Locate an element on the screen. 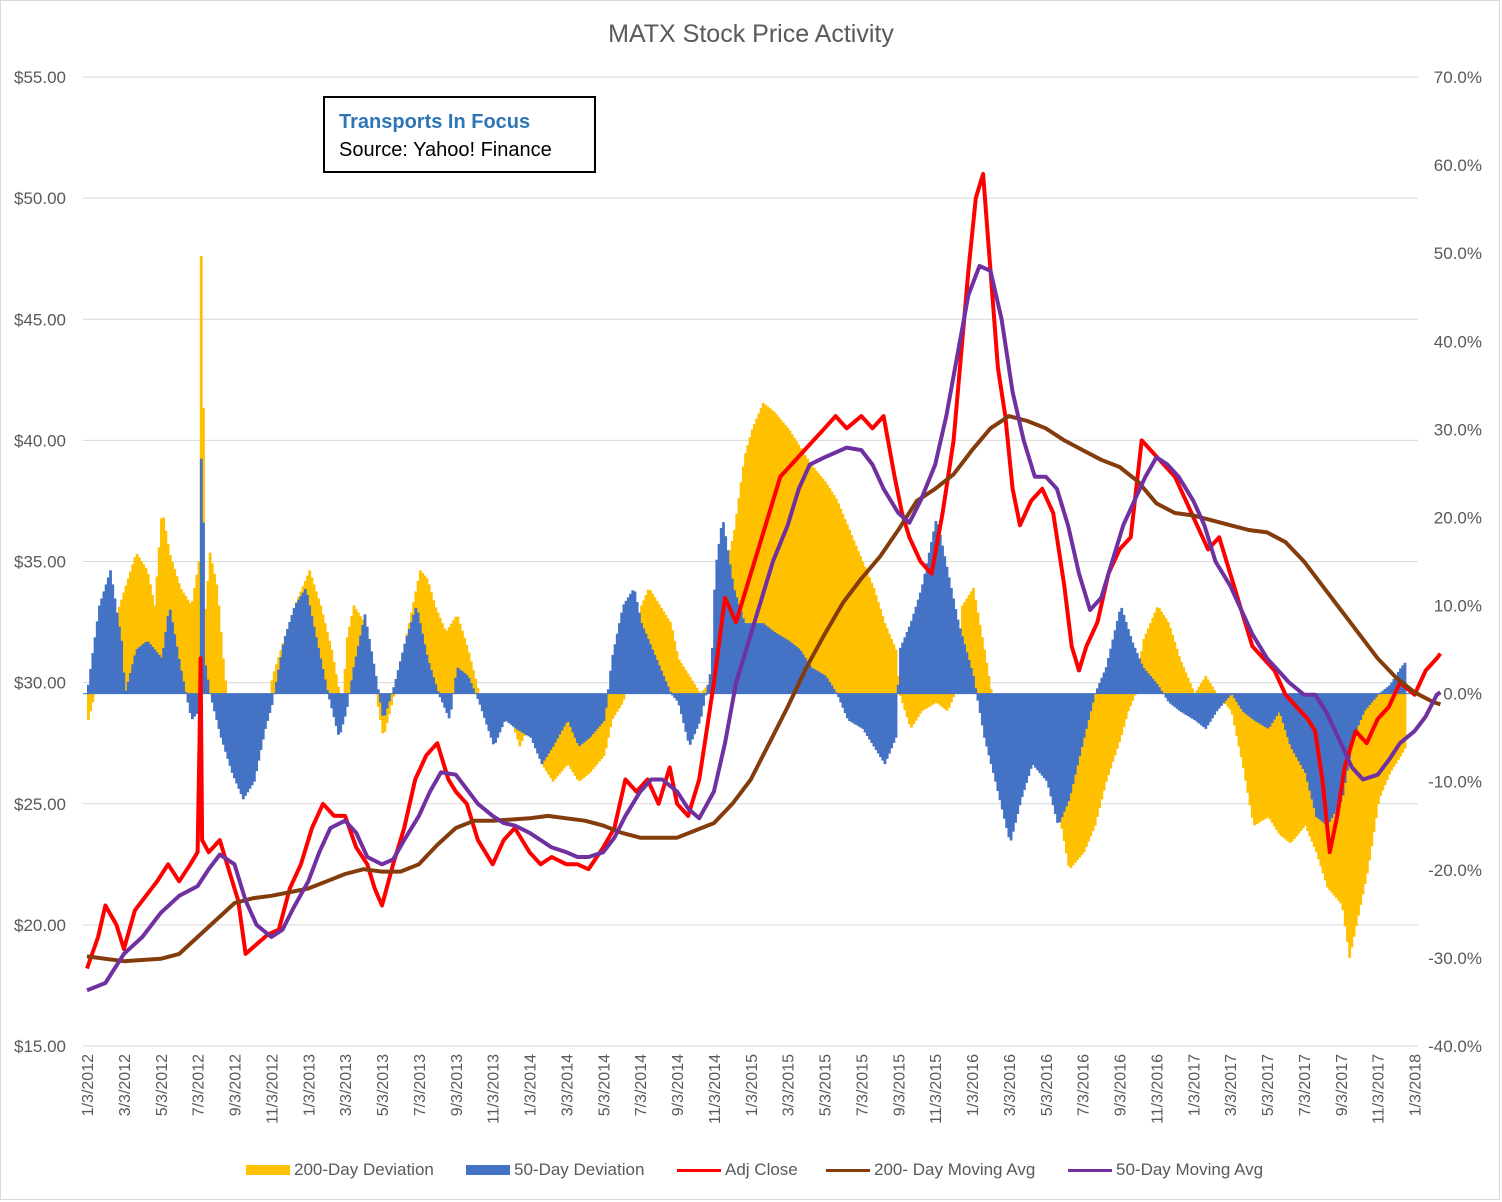  x-tick-label: 9/3/2016 is located at coordinates (1121, 1085).